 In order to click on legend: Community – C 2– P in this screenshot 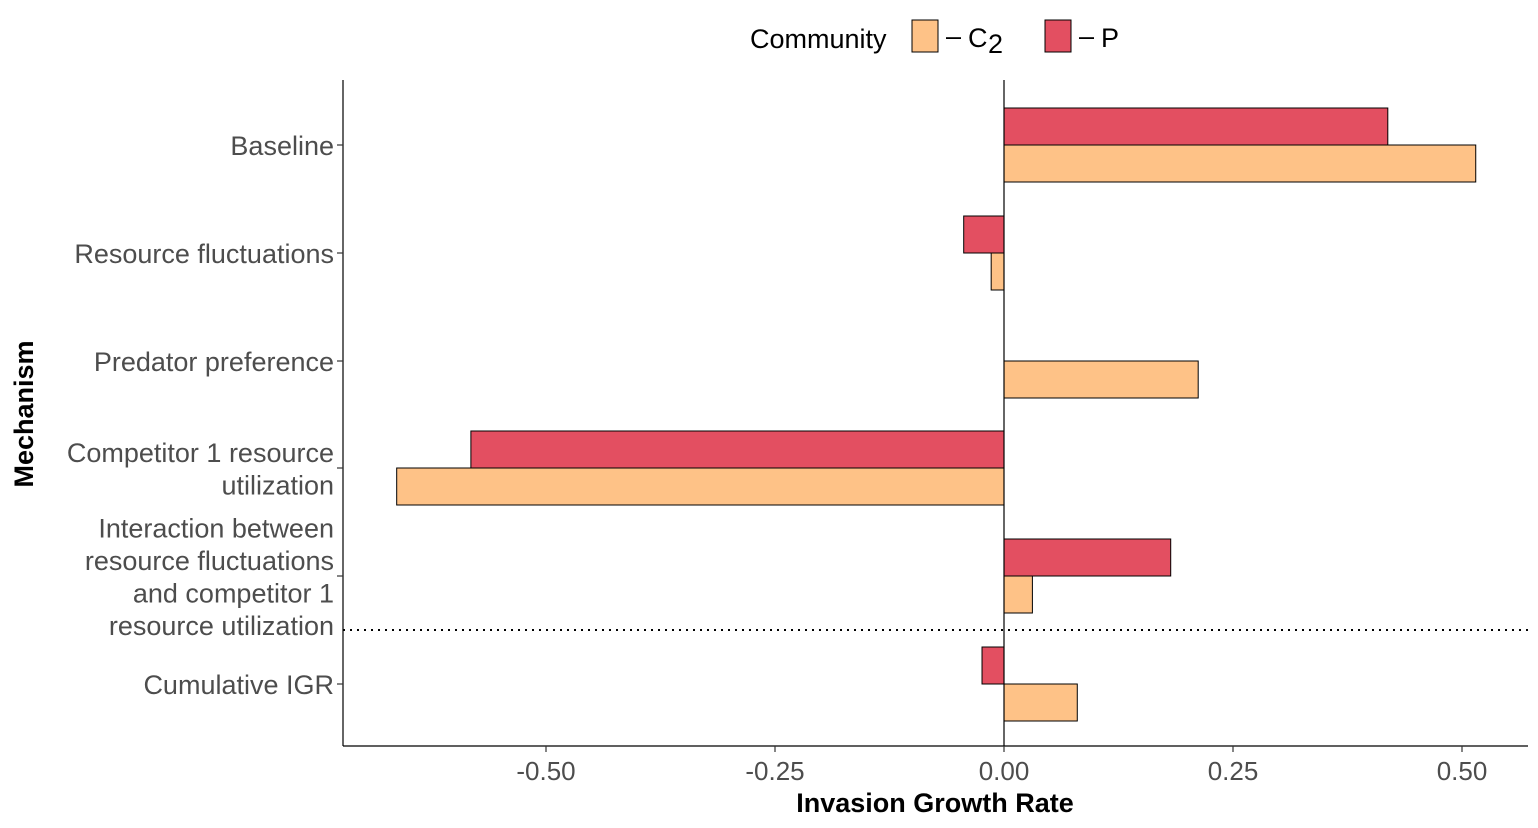, I will do `click(934, 39)`.